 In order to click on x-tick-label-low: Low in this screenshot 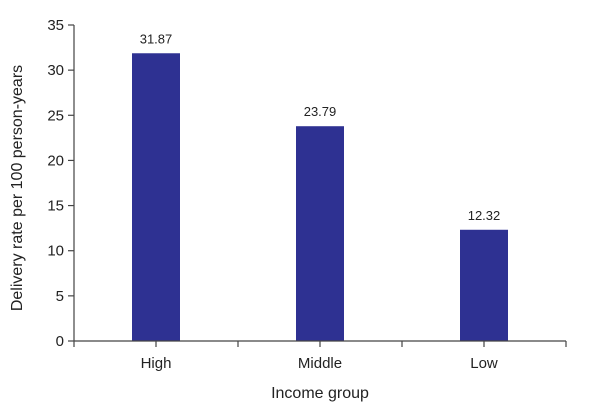, I will do `click(484, 363)`.